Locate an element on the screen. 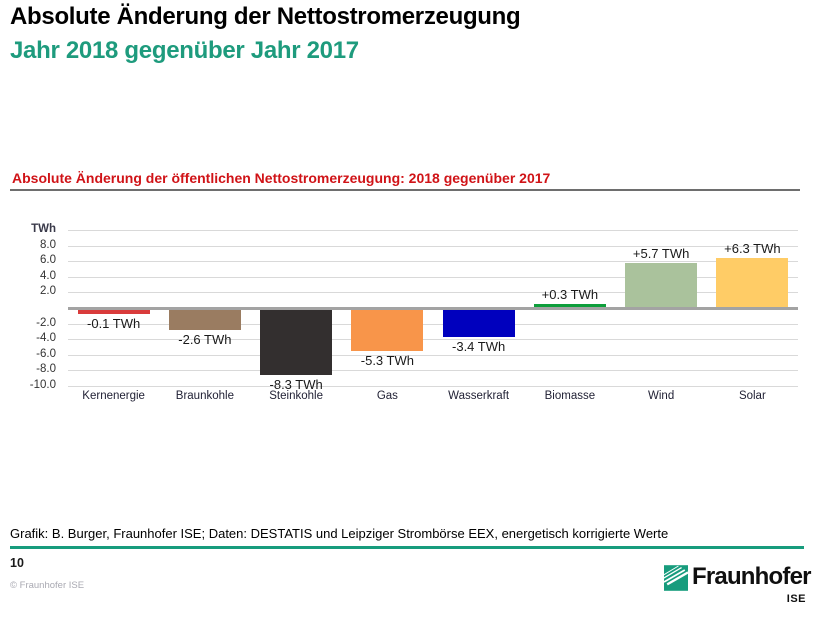 This screenshot has width=814, height=622. x-axis-label: Steinkohle is located at coordinates (296, 396).